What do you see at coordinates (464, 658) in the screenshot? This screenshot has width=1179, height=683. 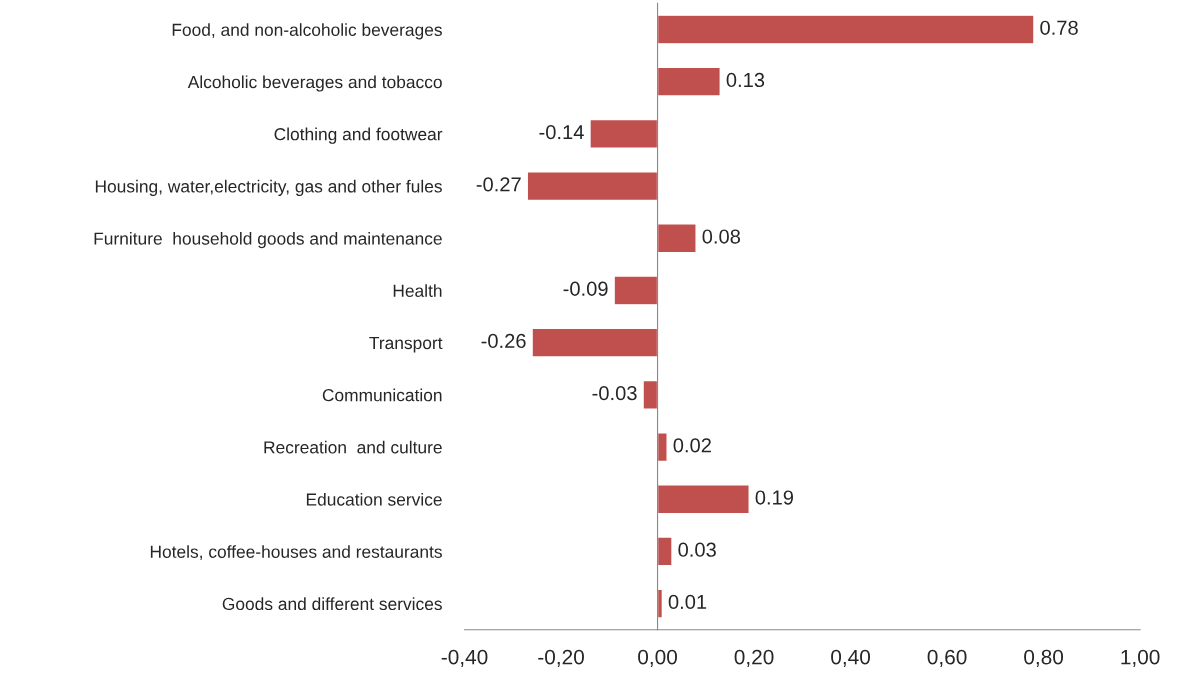 I see `x-tick-label: -0,40` at bounding box center [464, 658].